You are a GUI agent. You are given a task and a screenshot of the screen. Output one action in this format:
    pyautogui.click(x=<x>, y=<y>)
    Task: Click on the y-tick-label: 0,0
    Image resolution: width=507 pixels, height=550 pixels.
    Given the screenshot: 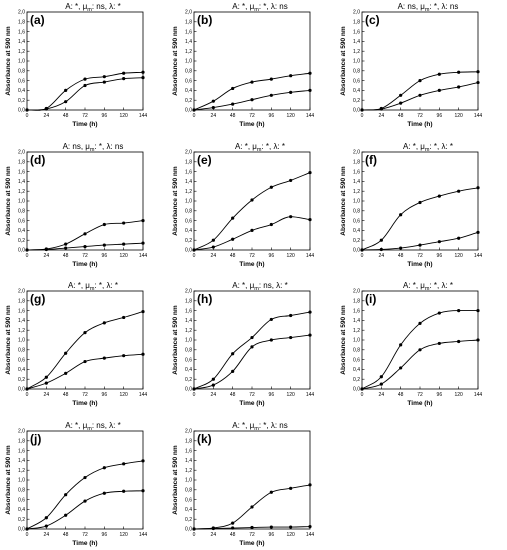 What is the action you would take?
    pyautogui.click(x=21, y=251)
    